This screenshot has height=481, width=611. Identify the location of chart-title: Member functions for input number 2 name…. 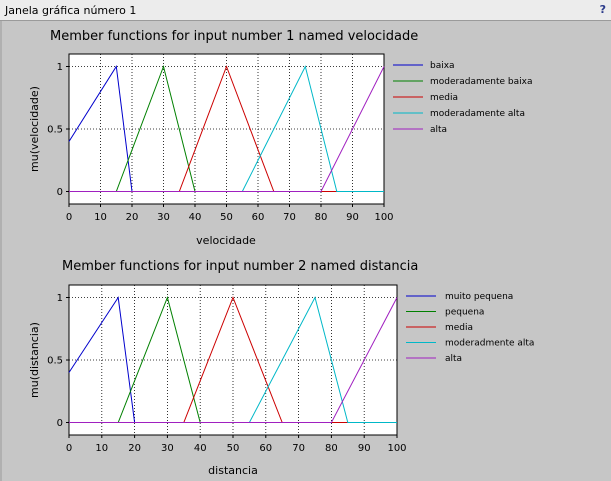
(240, 266).